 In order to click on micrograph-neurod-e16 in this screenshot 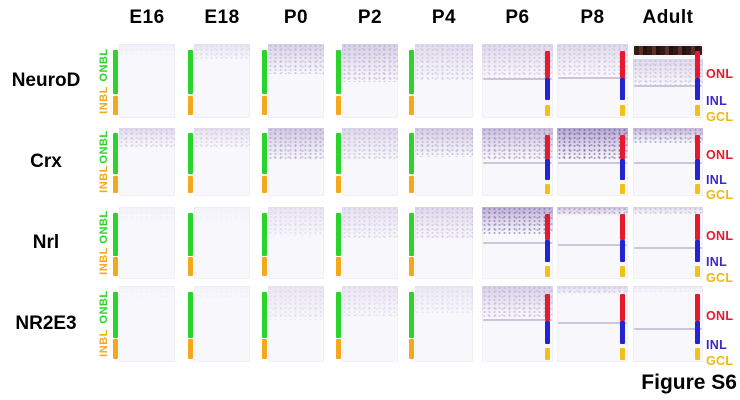, I will do `click(147, 81)`.